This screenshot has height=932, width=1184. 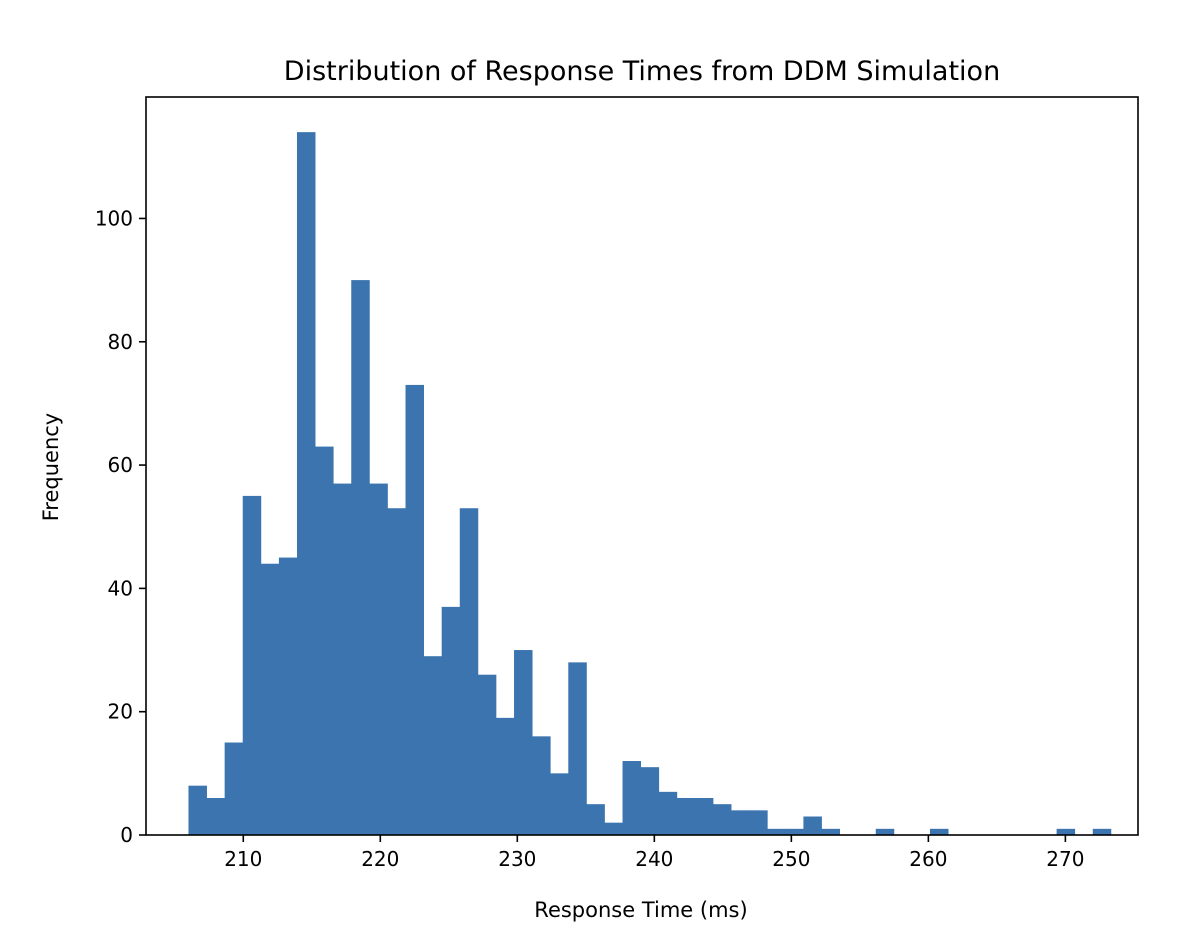 What do you see at coordinates (380, 859) in the screenshot?
I see `x-tick-label: 220` at bounding box center [380, 859].